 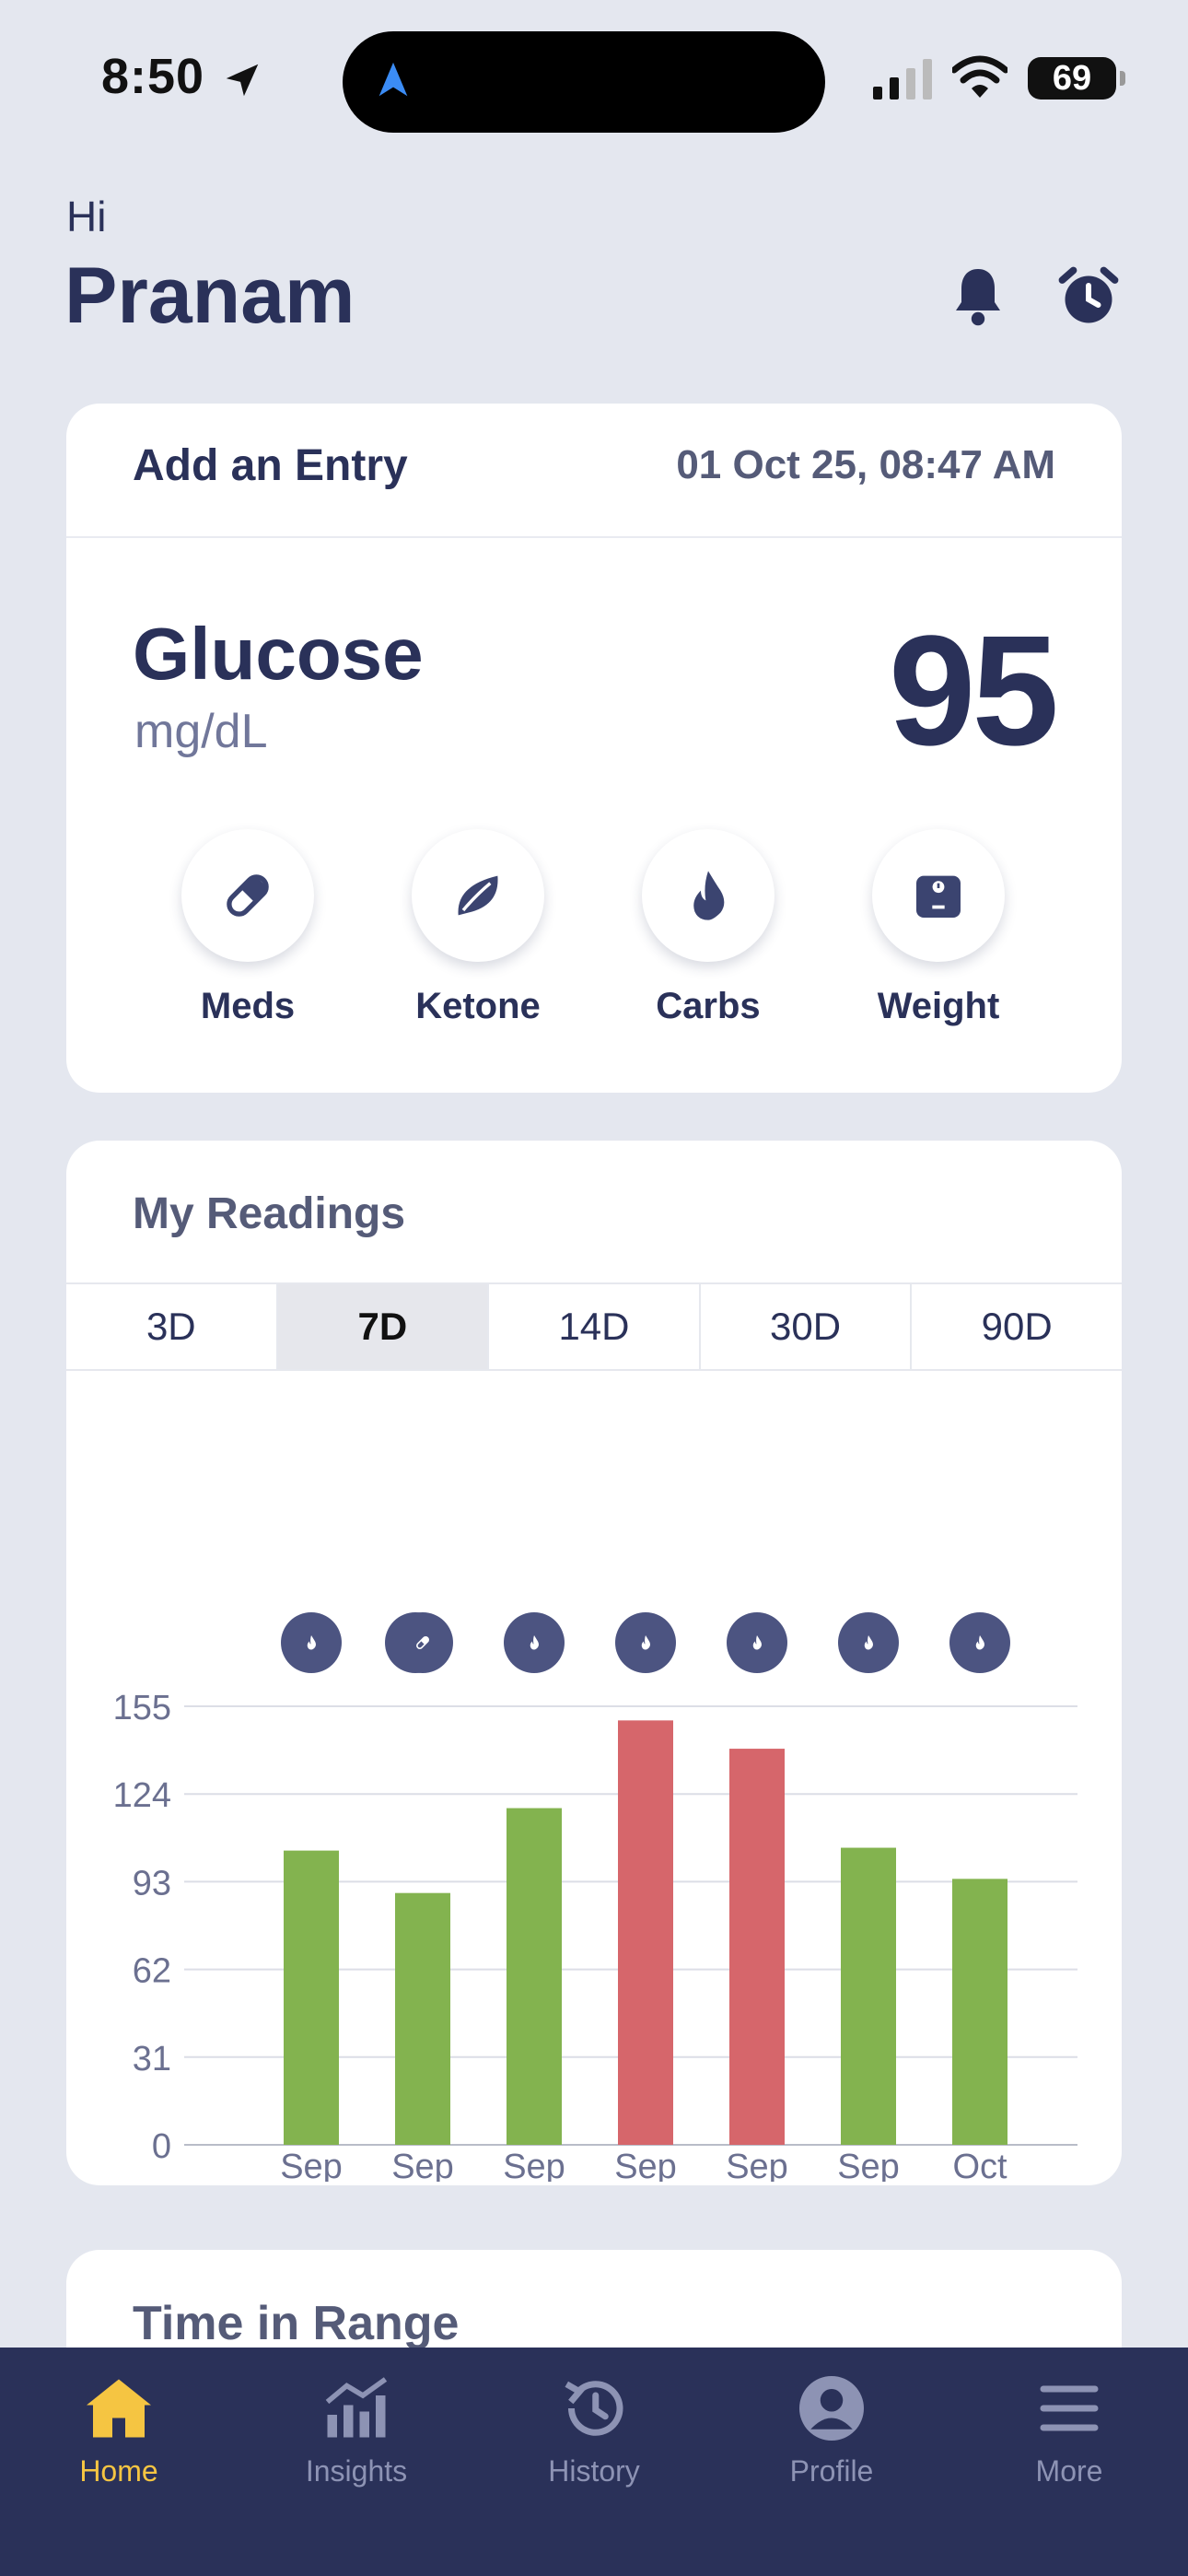 I want to click on tab-30d: 30D, so click(x=807, y=1326).